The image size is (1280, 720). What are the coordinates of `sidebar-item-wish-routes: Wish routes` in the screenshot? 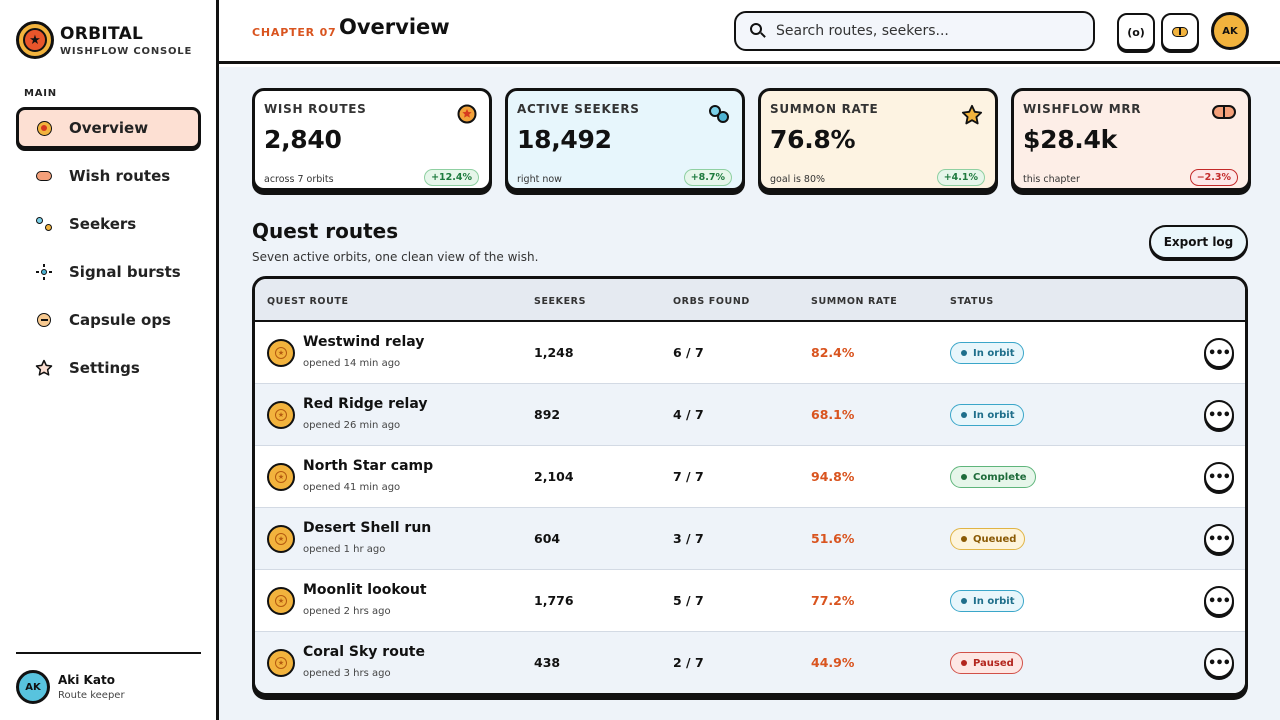 It's located at (108, 176).